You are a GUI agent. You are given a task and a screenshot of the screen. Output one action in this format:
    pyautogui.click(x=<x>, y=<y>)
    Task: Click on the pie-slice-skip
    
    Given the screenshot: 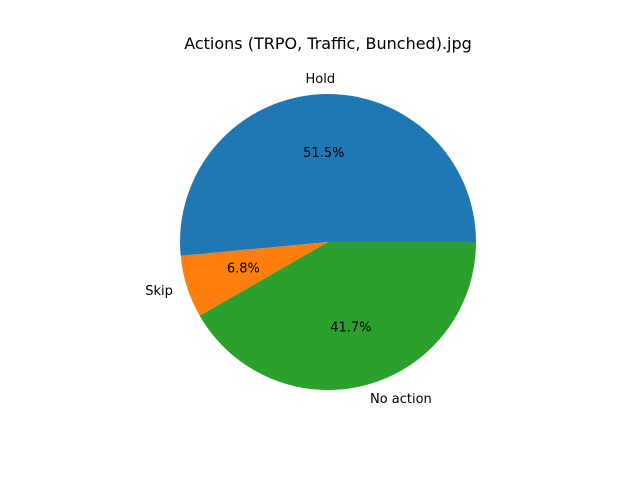 What is the action you would take?
    pyautogui.click(x=254, y=279)
    